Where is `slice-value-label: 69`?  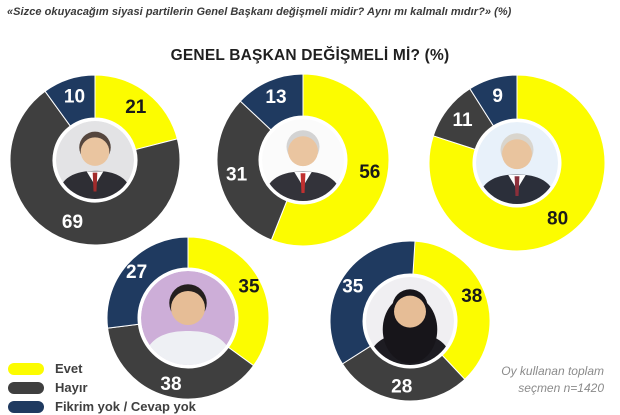
slice-value-label: 69 is located at coordinates (72, 222).